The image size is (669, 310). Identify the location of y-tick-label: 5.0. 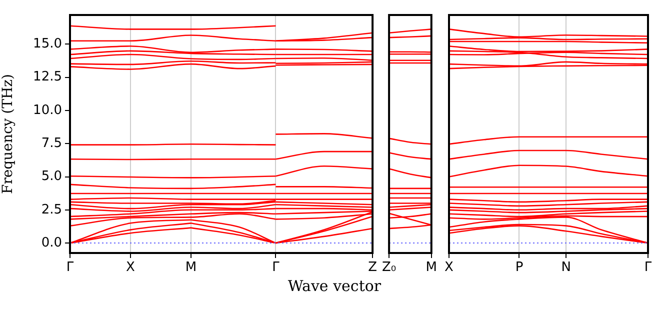
(51, 176).